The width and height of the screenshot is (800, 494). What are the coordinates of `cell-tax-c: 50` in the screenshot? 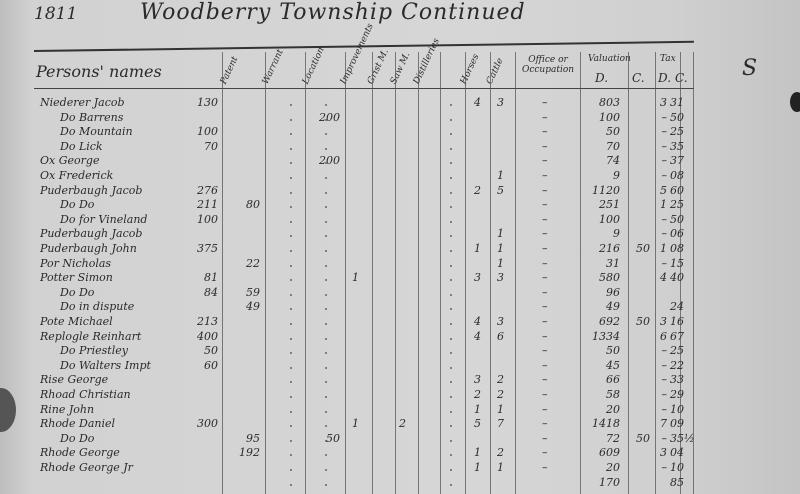 It's located at (677, 117).